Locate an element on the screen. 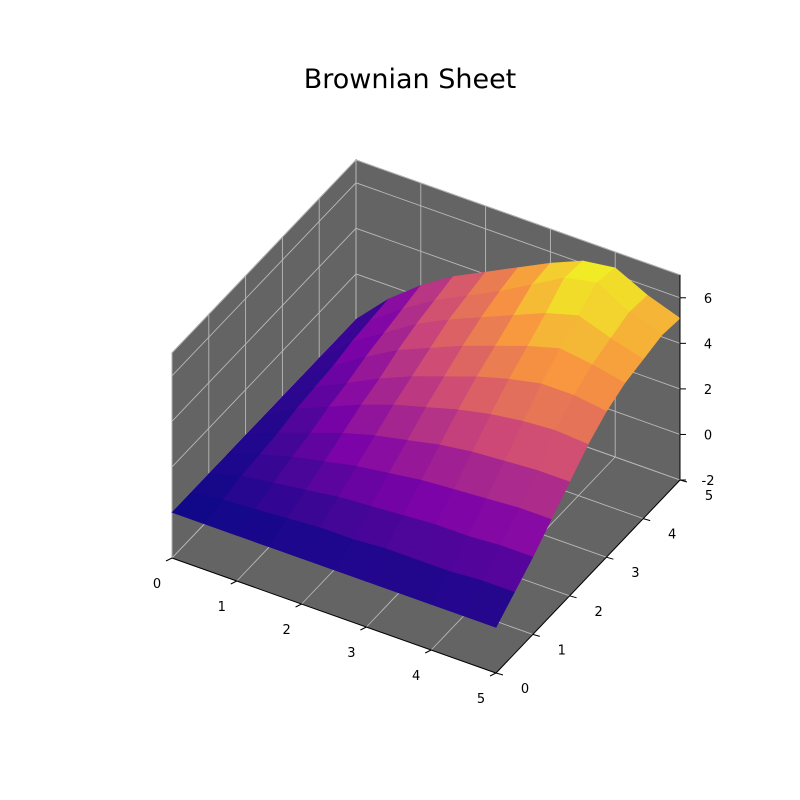 The image size is (800, 800). surface-patch is located at coordinates (489, 604).